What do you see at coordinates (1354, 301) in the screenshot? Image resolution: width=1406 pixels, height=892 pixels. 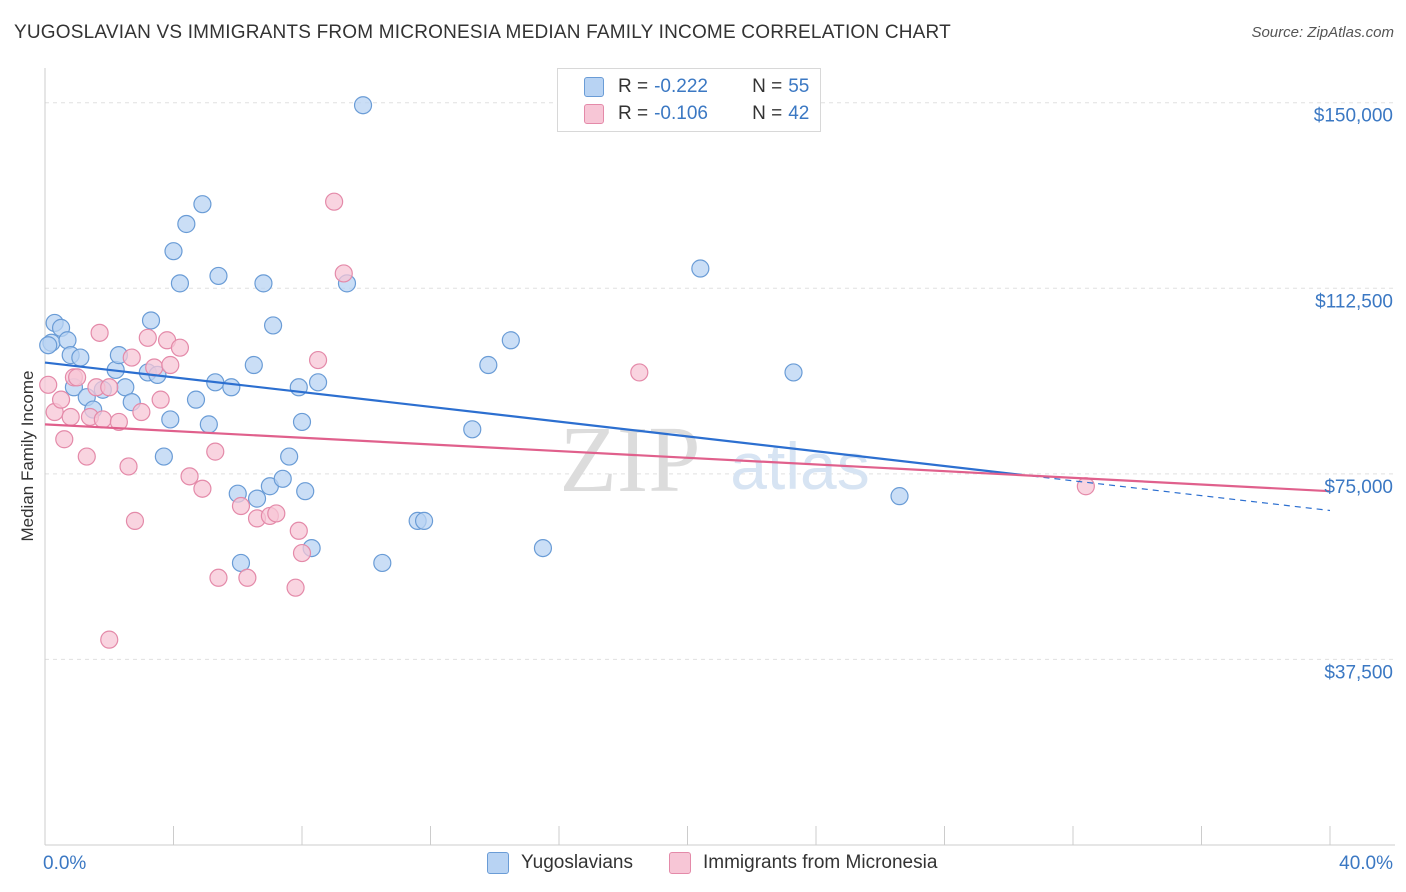 I see `y-tick-label: $112,500` at bounding box center [1354, 301].